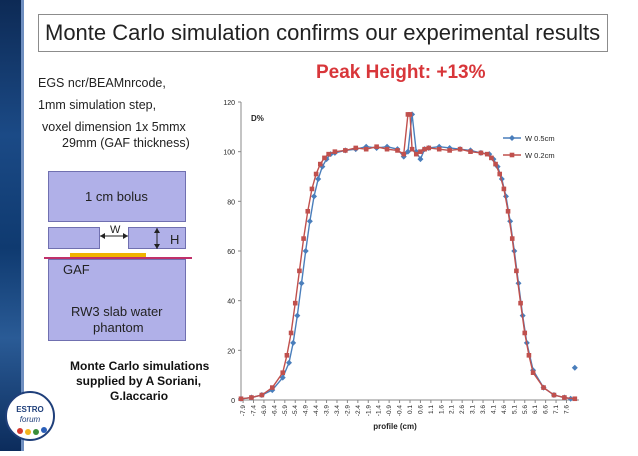  Describe the element at coordinates (257, 118) in the screenshot. I see `y-axis-label: D%` at that location.